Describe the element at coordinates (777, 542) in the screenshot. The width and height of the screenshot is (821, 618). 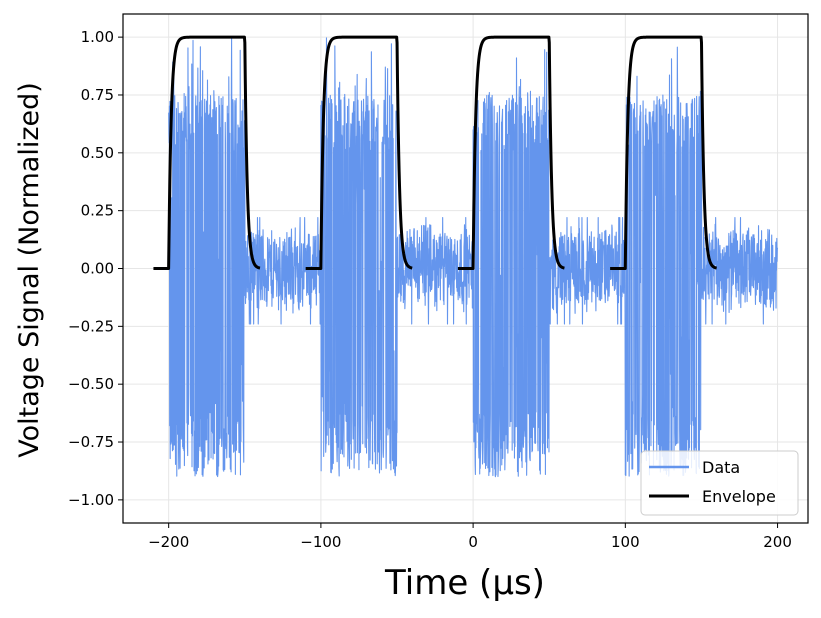
I see `x-tick-label: 200` at that location.